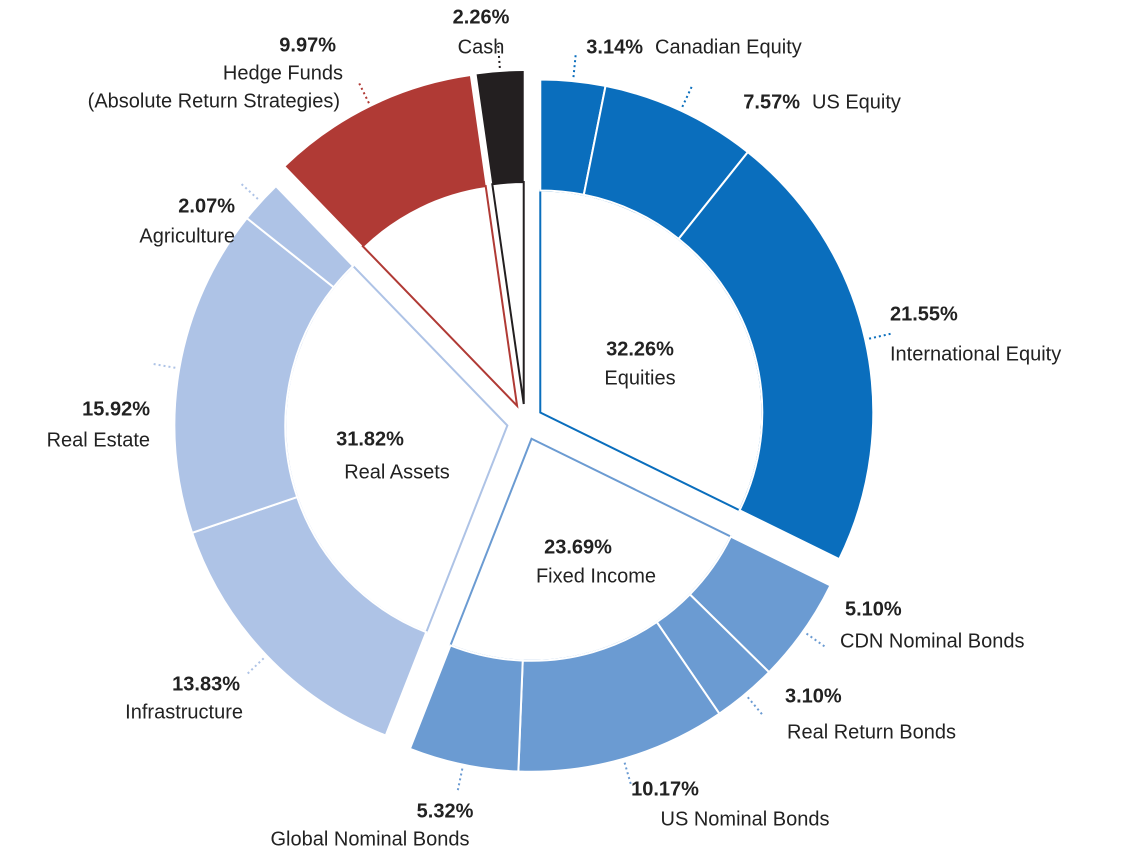  Describe the element at coordinates (283, 73) in the screenshot. I see `group-label: Hedge Funds` at that location.